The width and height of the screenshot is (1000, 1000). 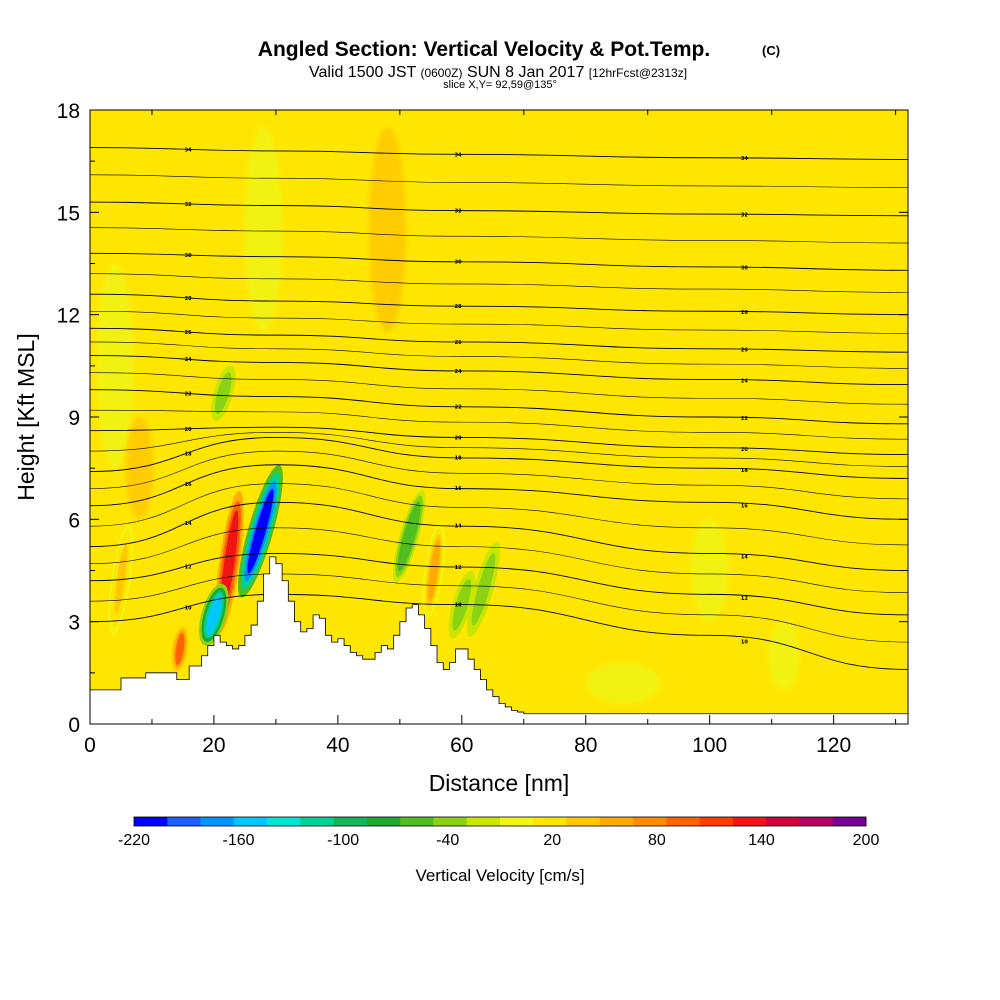 What do you see at coordinates (134, 840) in the screenshot?
I see `colorbar-tick-label: -220` at bounding box center [134, 840].